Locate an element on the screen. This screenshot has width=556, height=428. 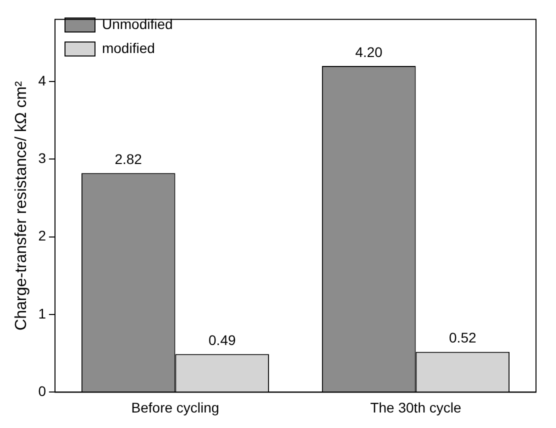
y-tick-label: 3 is located at coordinates (42, 158).